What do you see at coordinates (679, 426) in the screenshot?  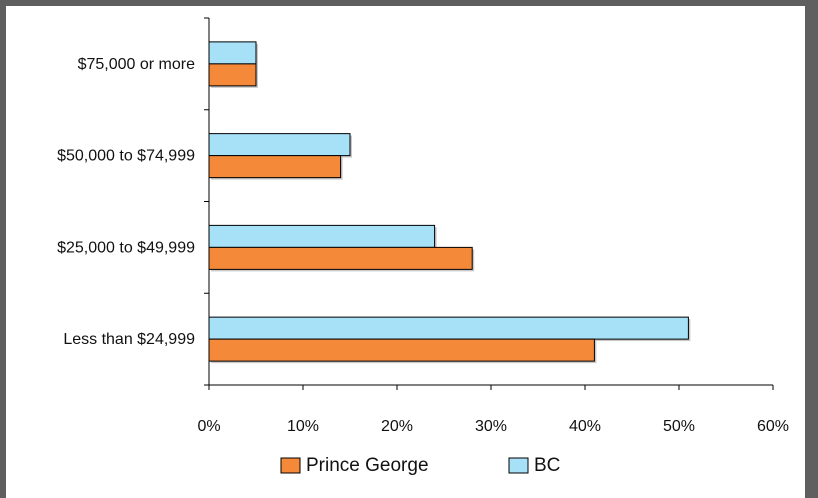 I see `x-tick-label: 50%` at bounding box center [679, 426].